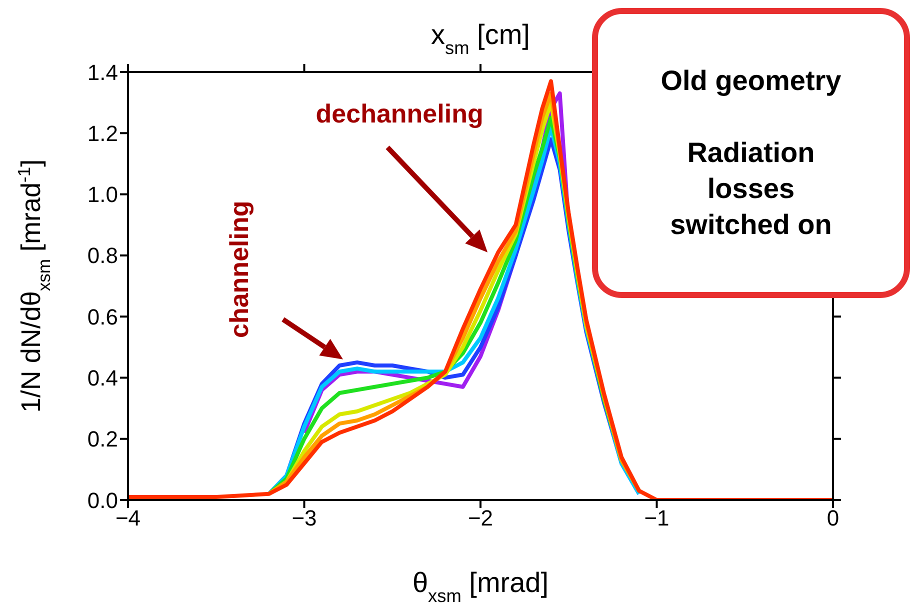 The height and width of the screenshot is (608, 921). I want to click on y-tick-label: 1.4, so click(102, 72).